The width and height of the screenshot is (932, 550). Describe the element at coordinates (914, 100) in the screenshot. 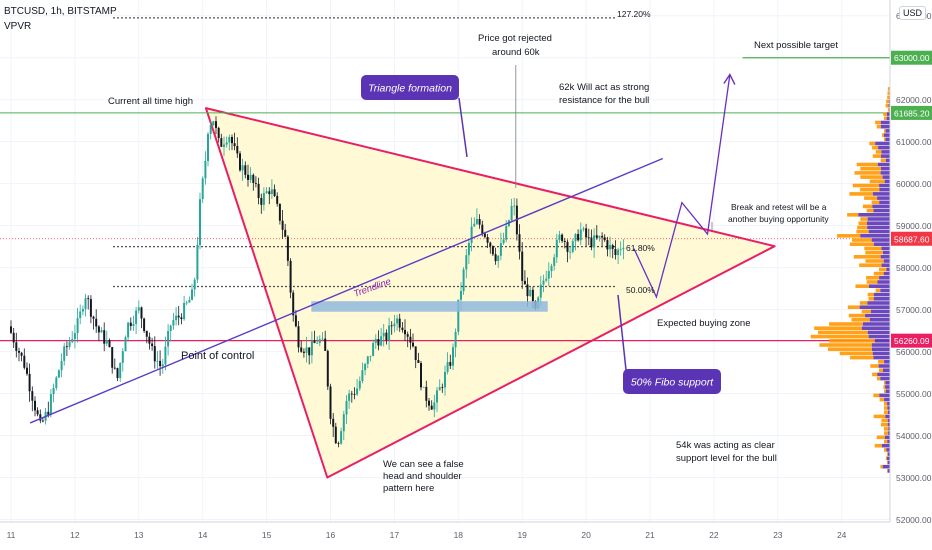

I see `price-tick-label: 62000.00` at that location.